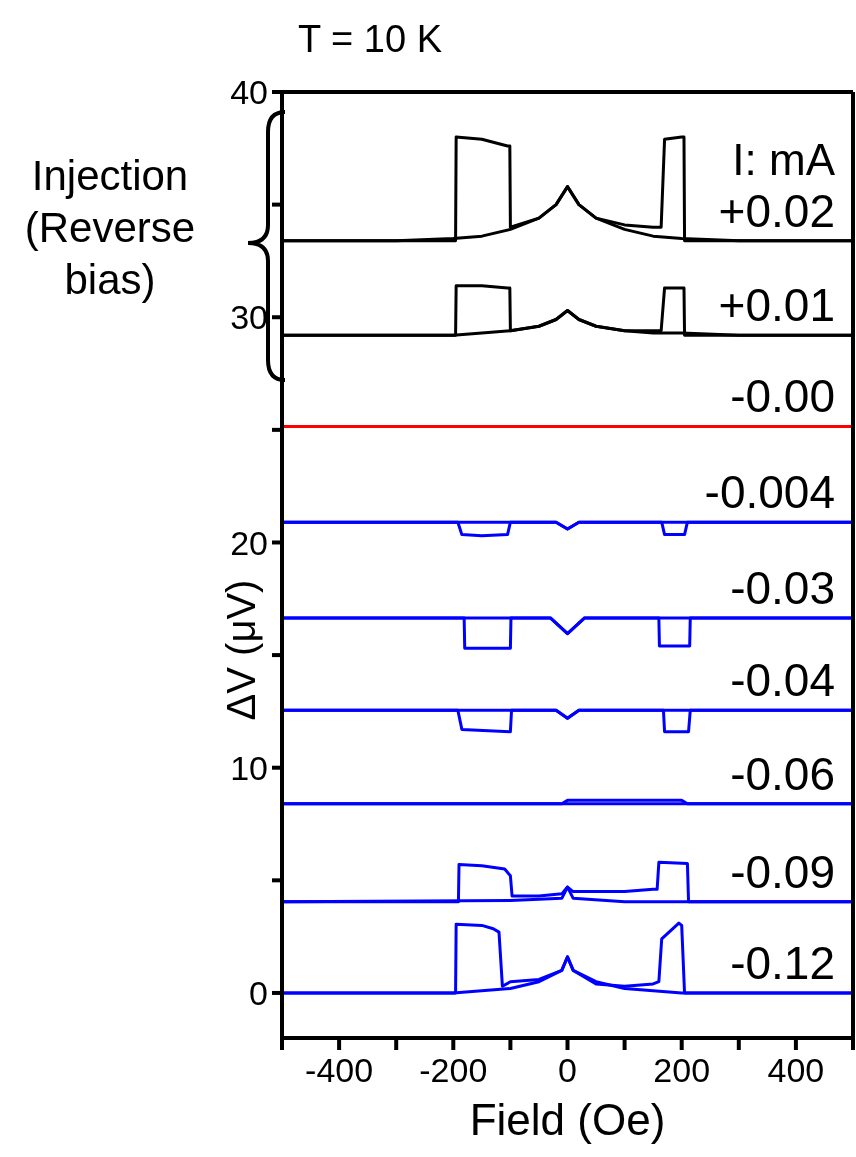  What do you see at coordinates (370, 39) in the screenshot?
I see `chart-title: T = 10 K` at bounding box center [370, 39].